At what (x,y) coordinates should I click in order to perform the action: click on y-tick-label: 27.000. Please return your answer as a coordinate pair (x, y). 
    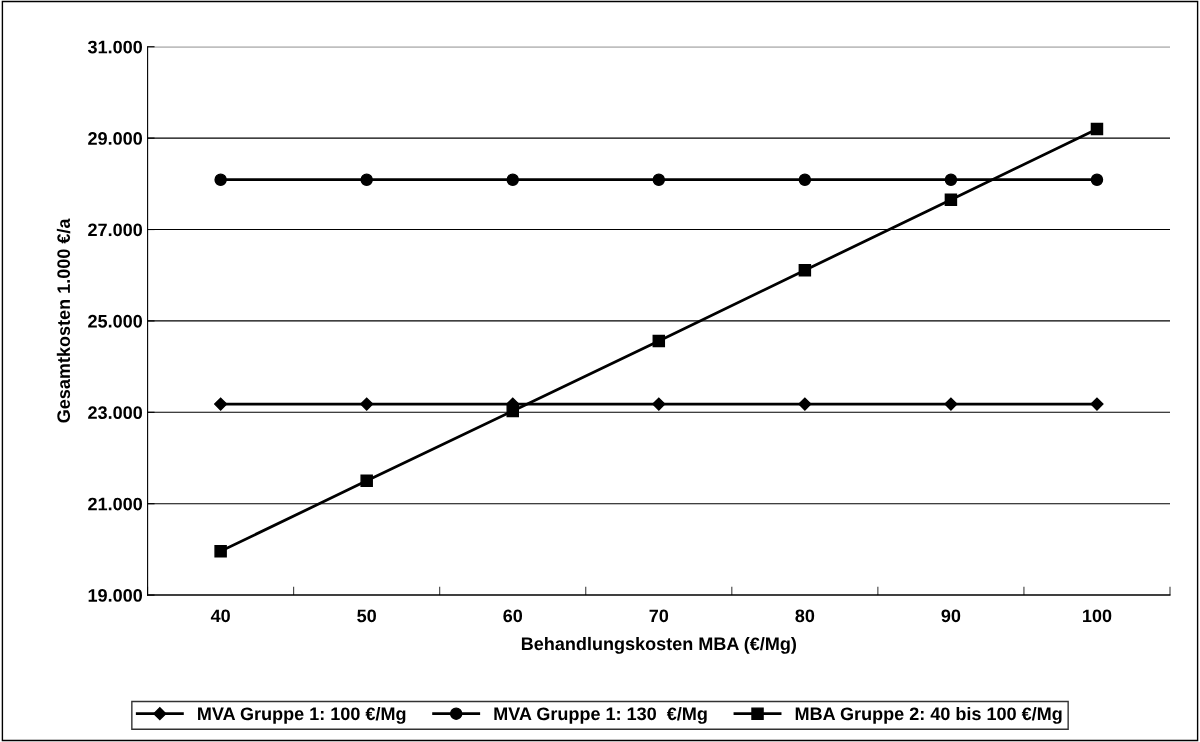
    Looking at the image, I should click on (115, 230).